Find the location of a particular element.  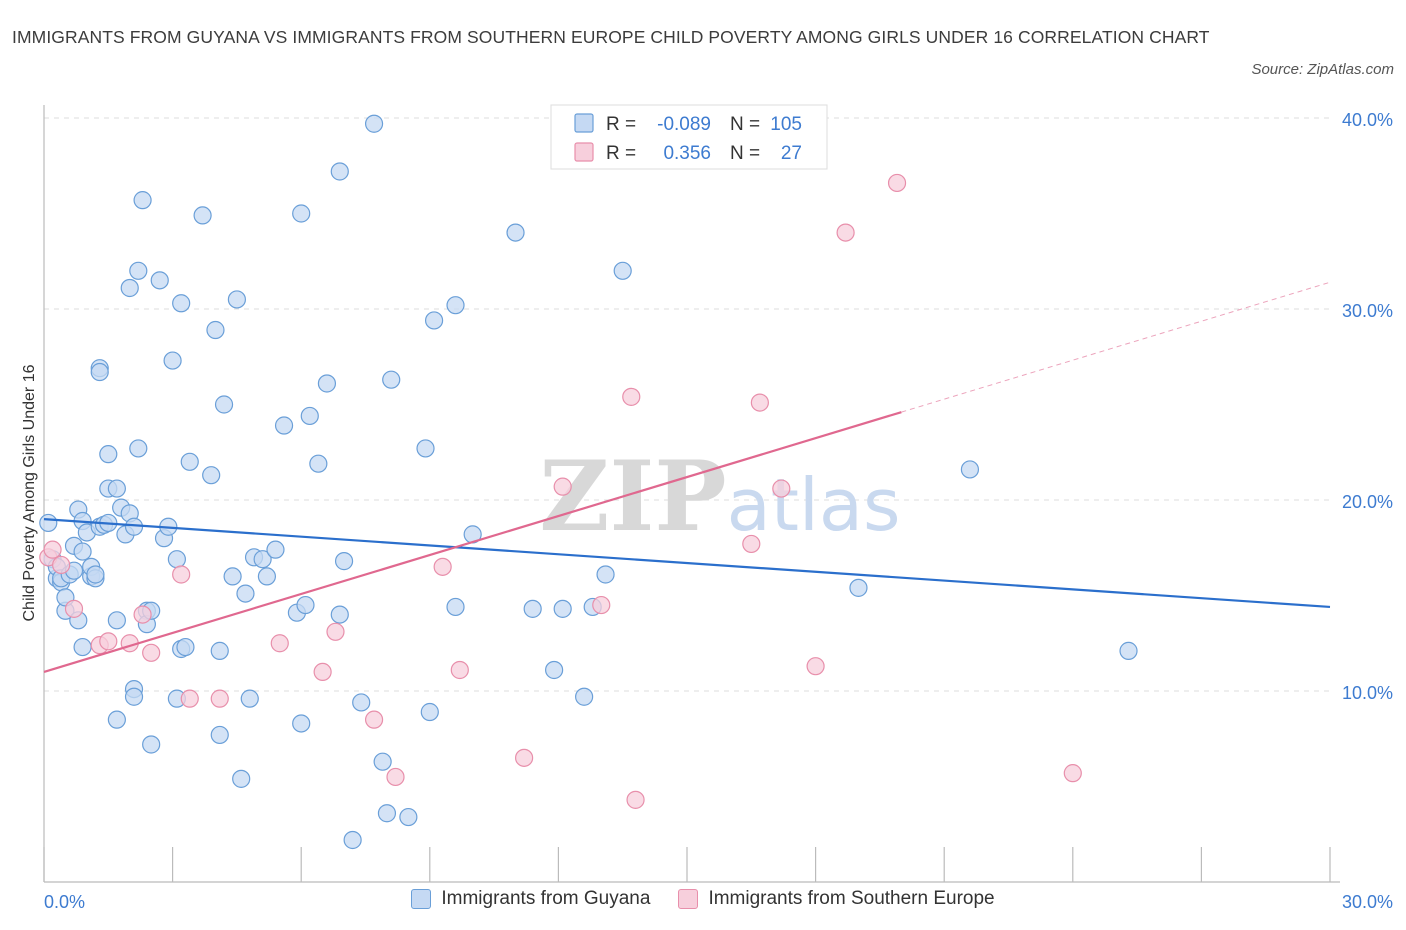

legend-label-guyana: Immigrants from Guyana is located at coordinates (546, 898).